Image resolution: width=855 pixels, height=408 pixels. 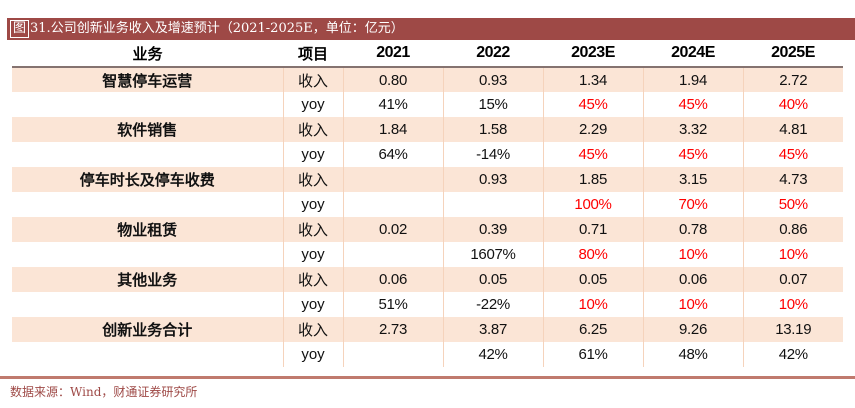 I want to click on value-cell: 15%, so click(x=492, y=104).